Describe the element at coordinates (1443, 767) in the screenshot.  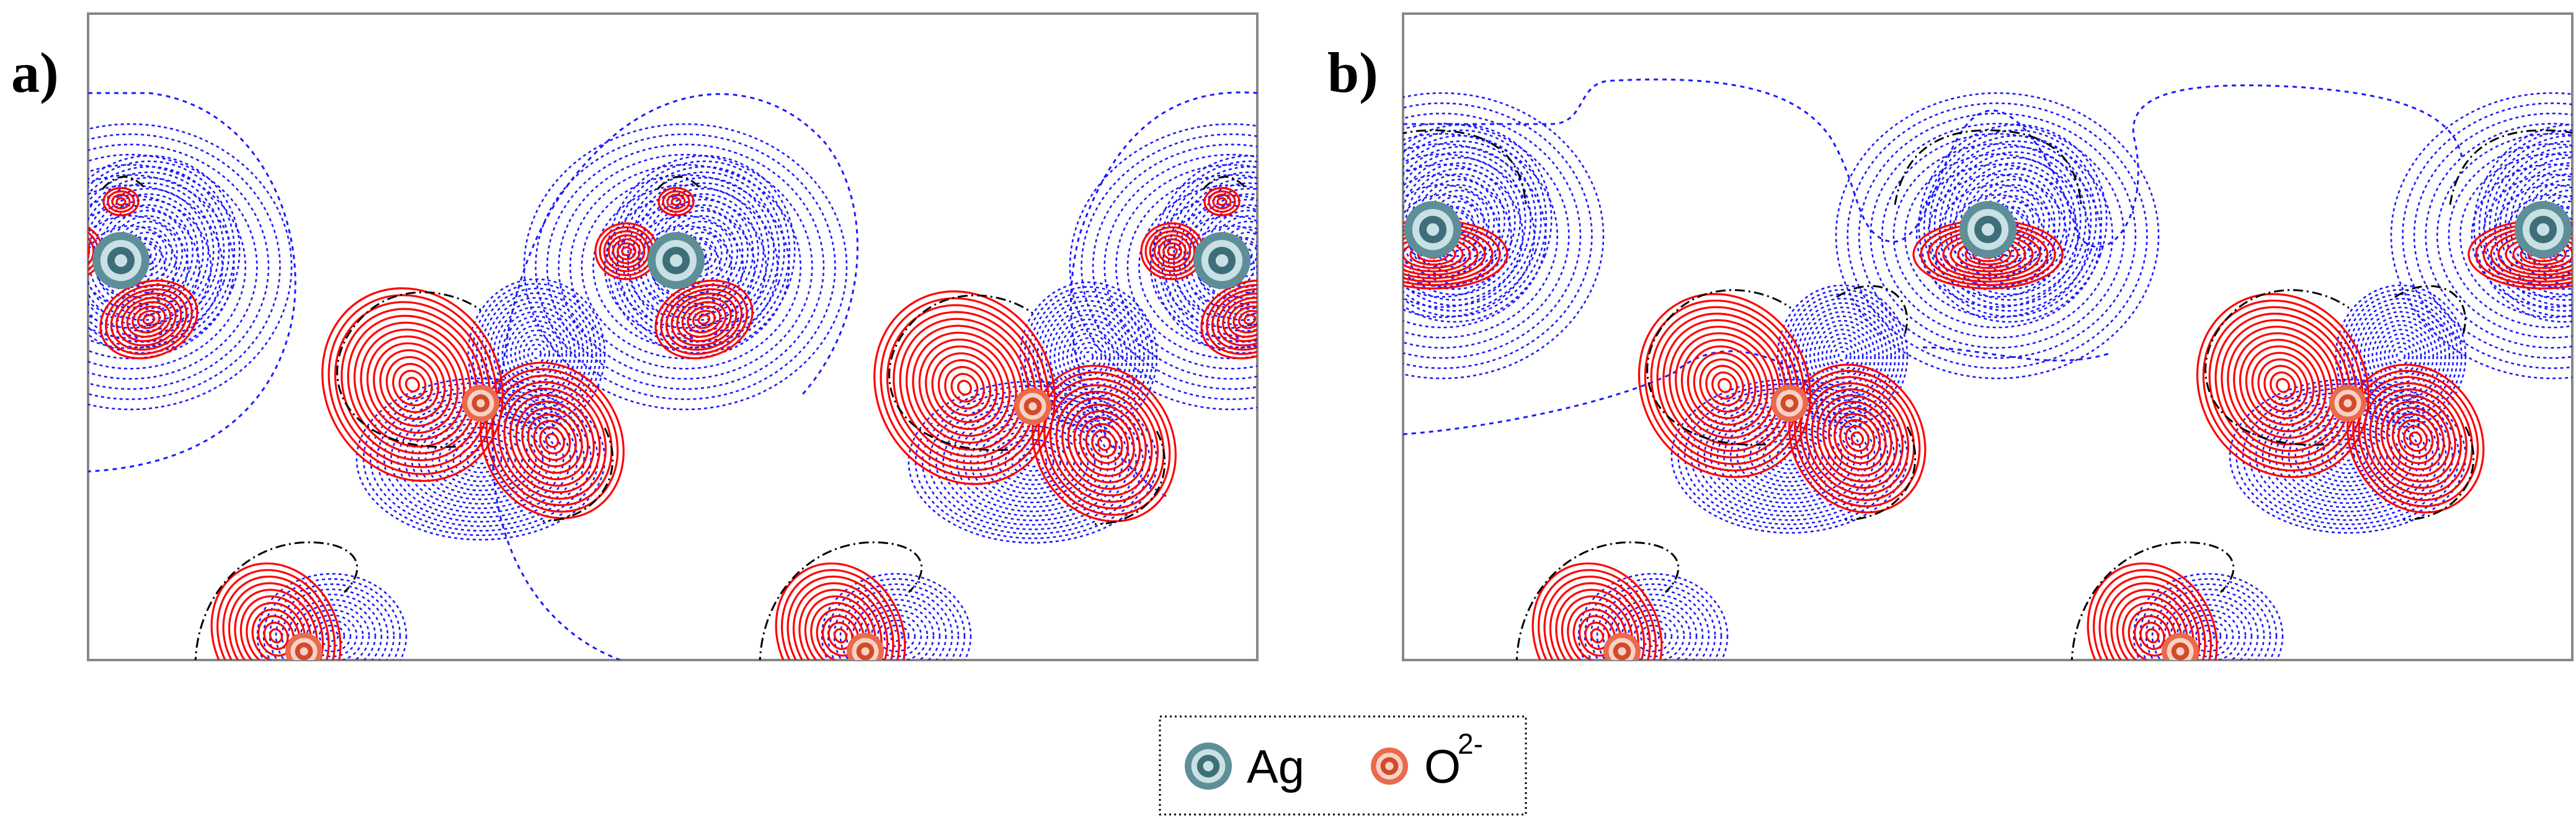
I see `legend-label-oxygen: O` at that location.